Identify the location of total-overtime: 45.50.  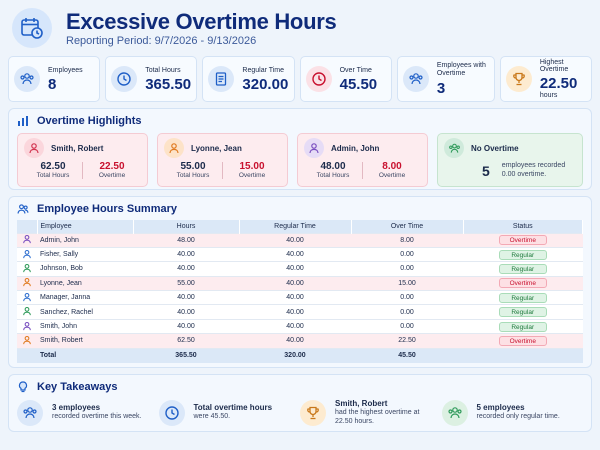
(407, 355).